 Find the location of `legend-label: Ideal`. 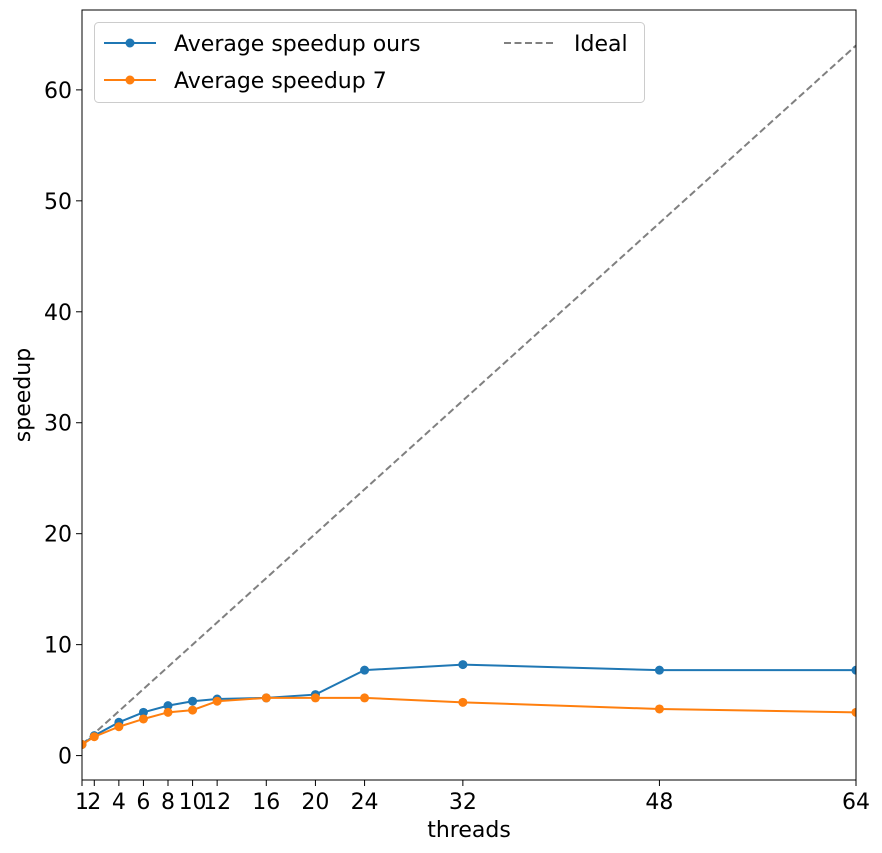

legend-label: Ideal is located at coordinates (601, 44).